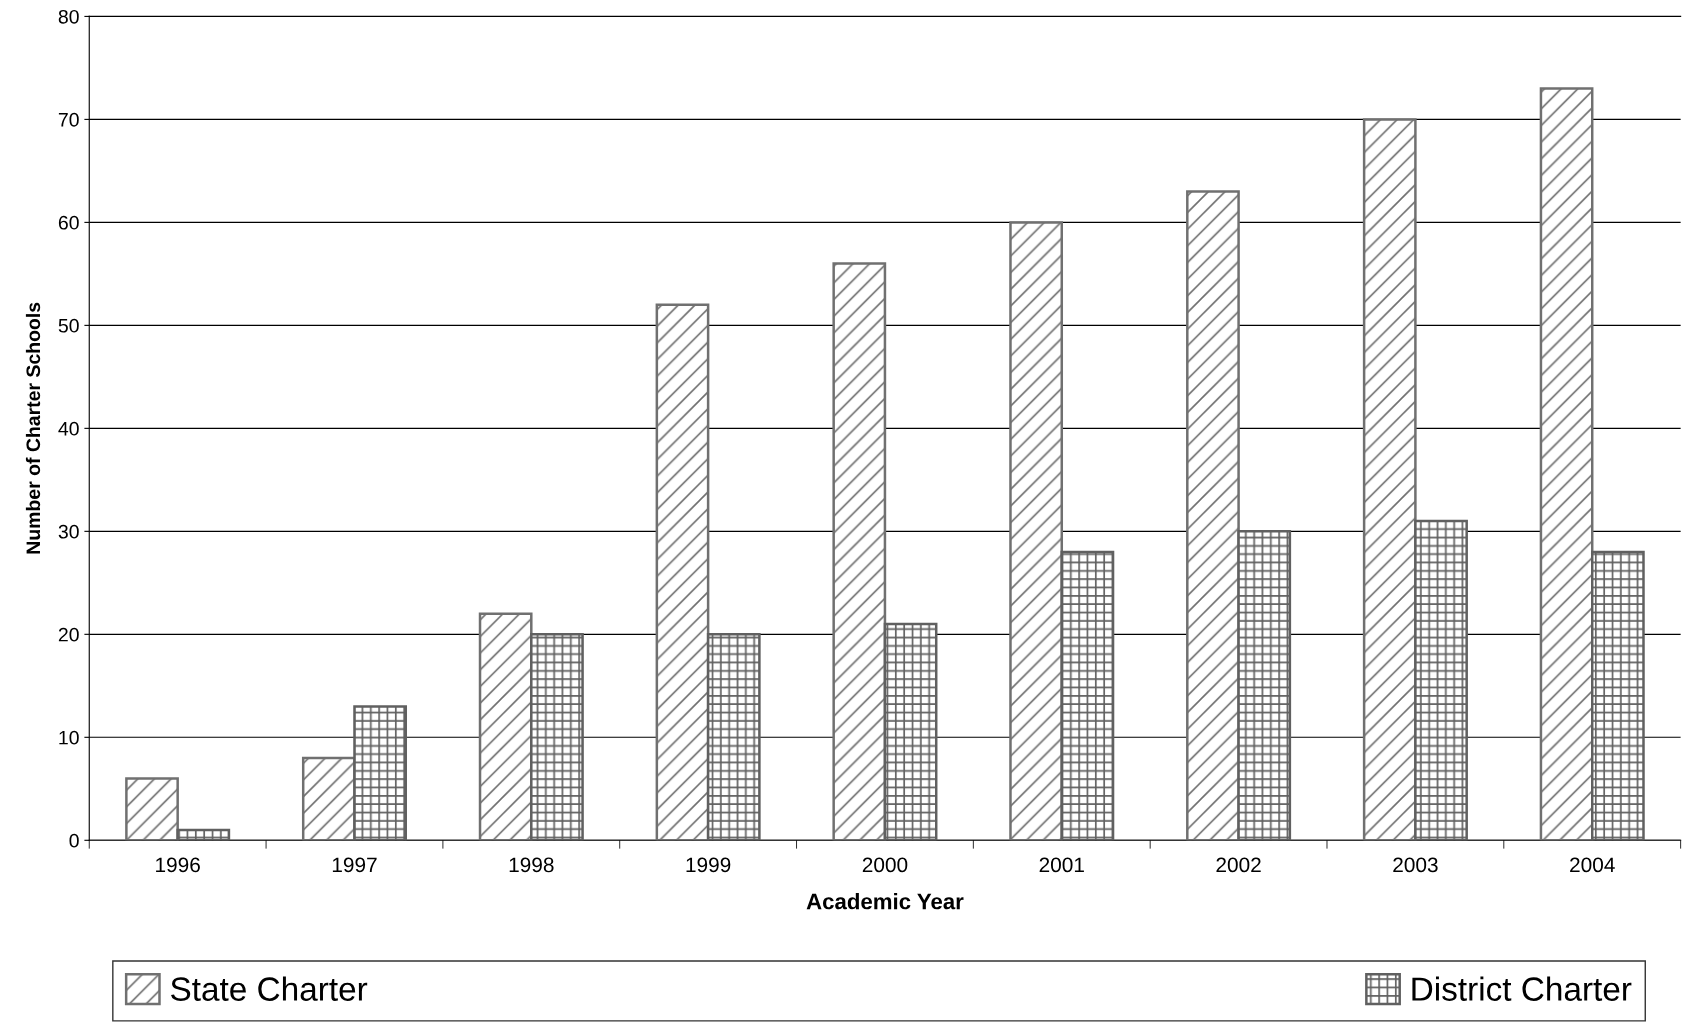 This screenshot has height=1026, width=1684. I want to click on y-tick-label: 10, so click(69, 737).